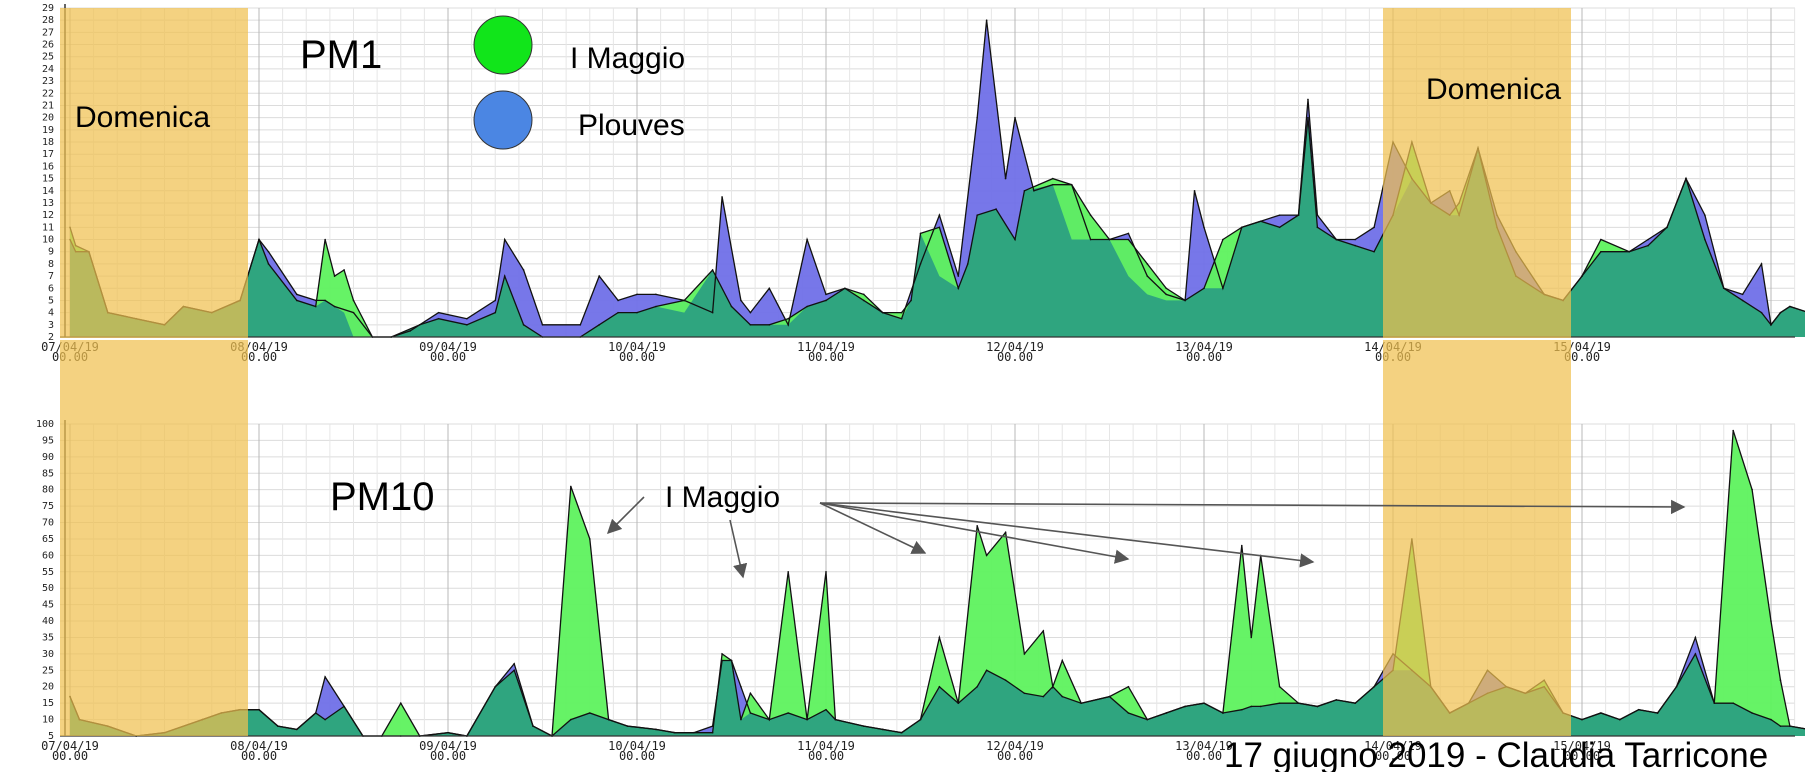  What do you see at coordinates (48, 57) in the screenshot?
I see `y-tick-label: 25` at bounding box center [48, 57].